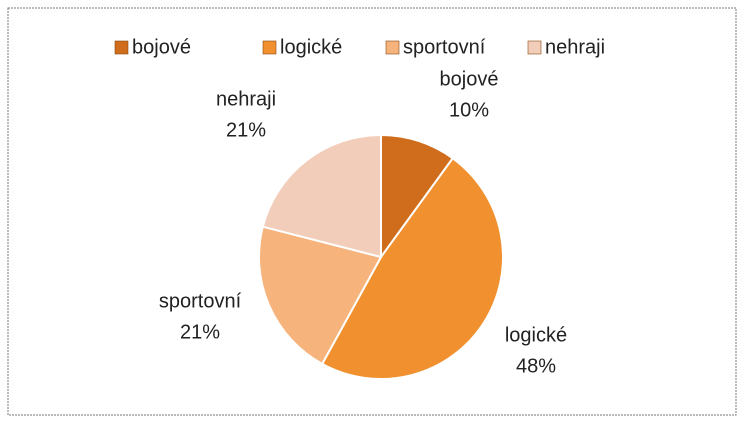  Describe the element at coordinates (200, 301) in the screenshot. I see `slice-label-name: sportovní` at that location.